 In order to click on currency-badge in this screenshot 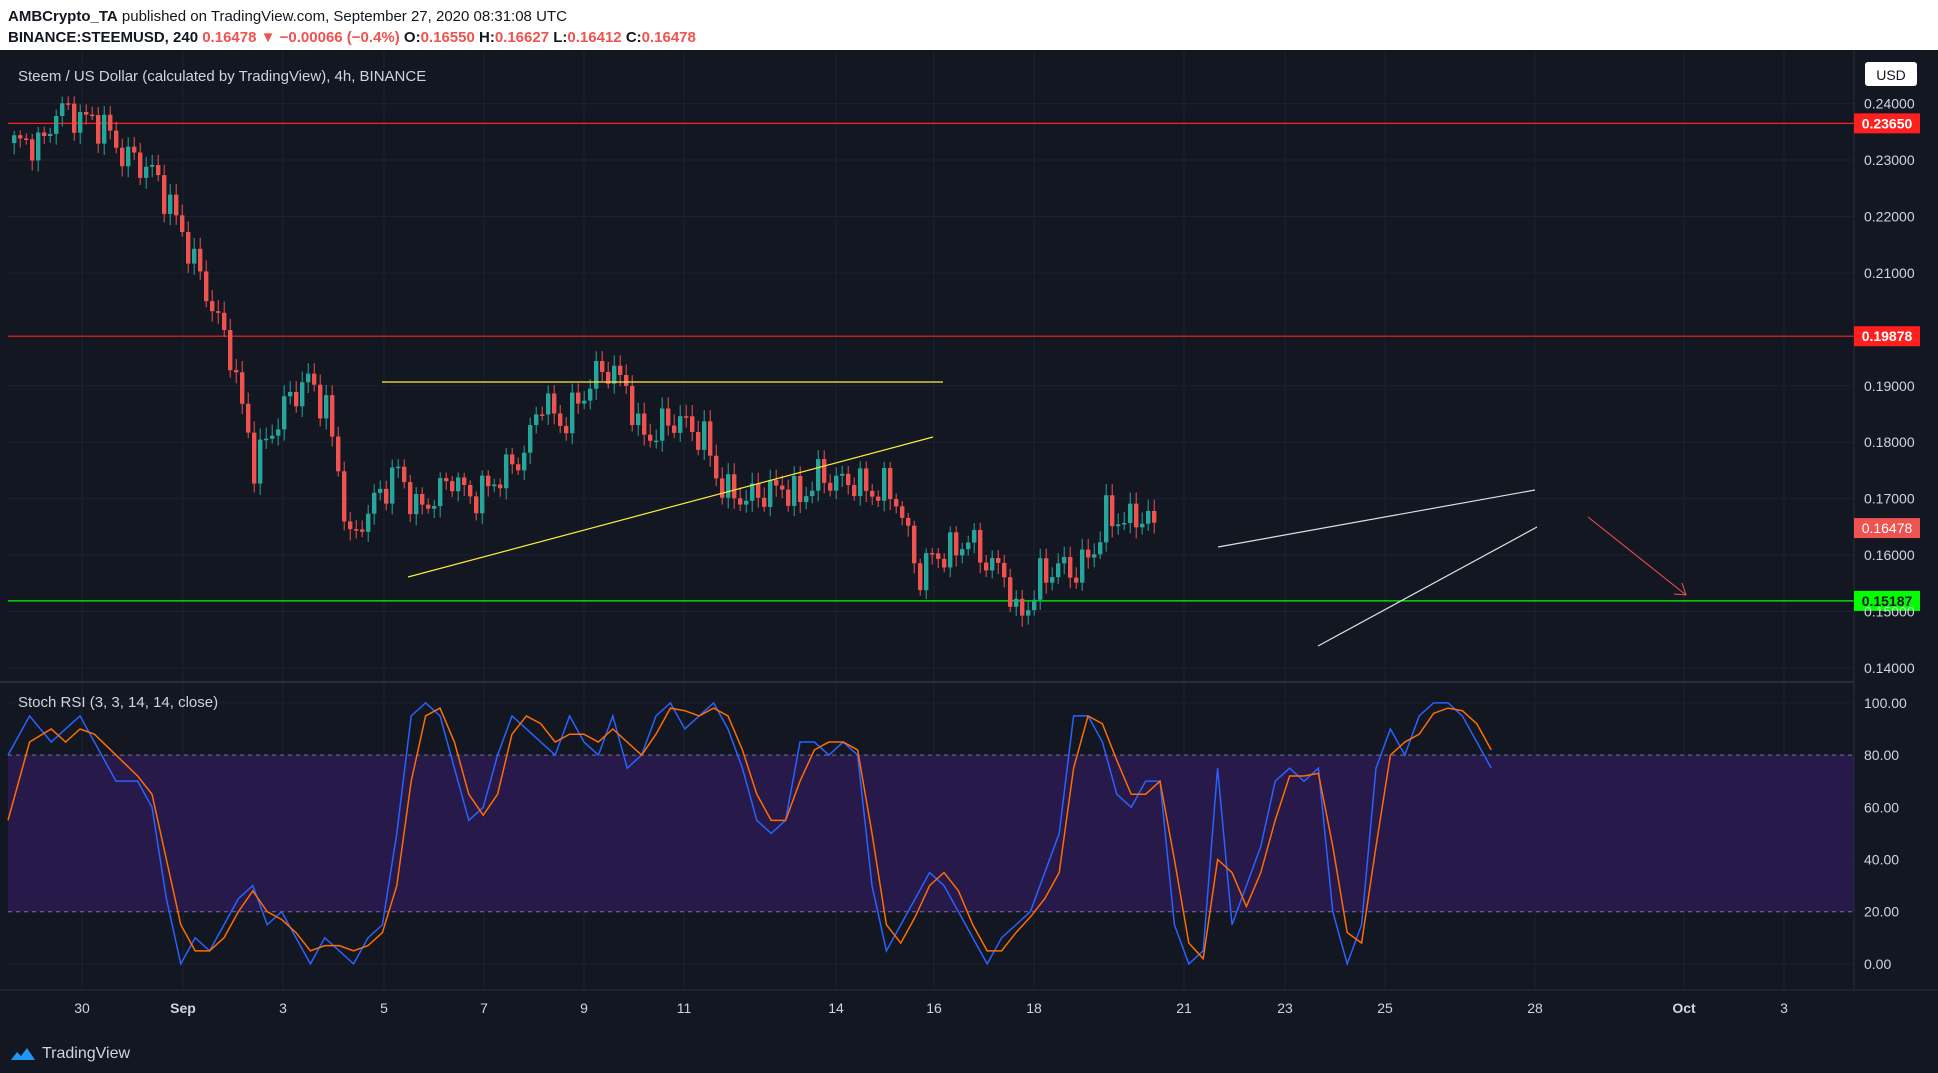, I will do `click(1891, 74)`.